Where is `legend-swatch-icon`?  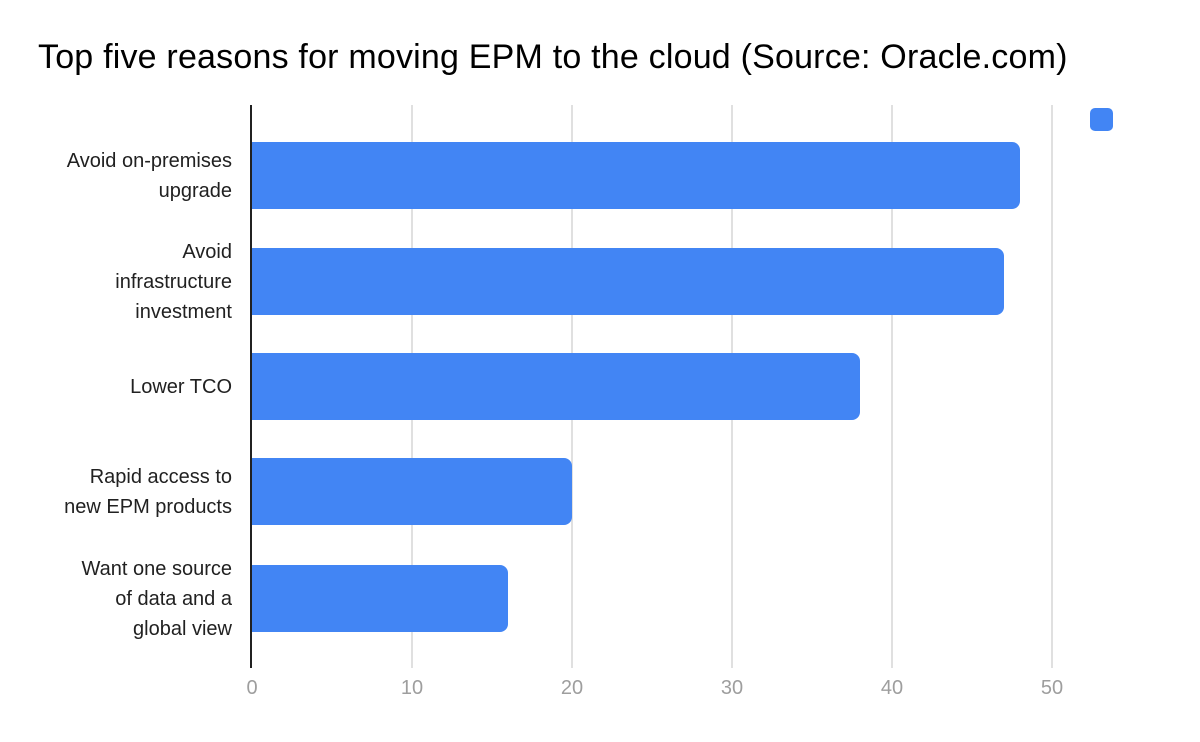 legend-swatch-icon is located at coordinates (1101, 119).